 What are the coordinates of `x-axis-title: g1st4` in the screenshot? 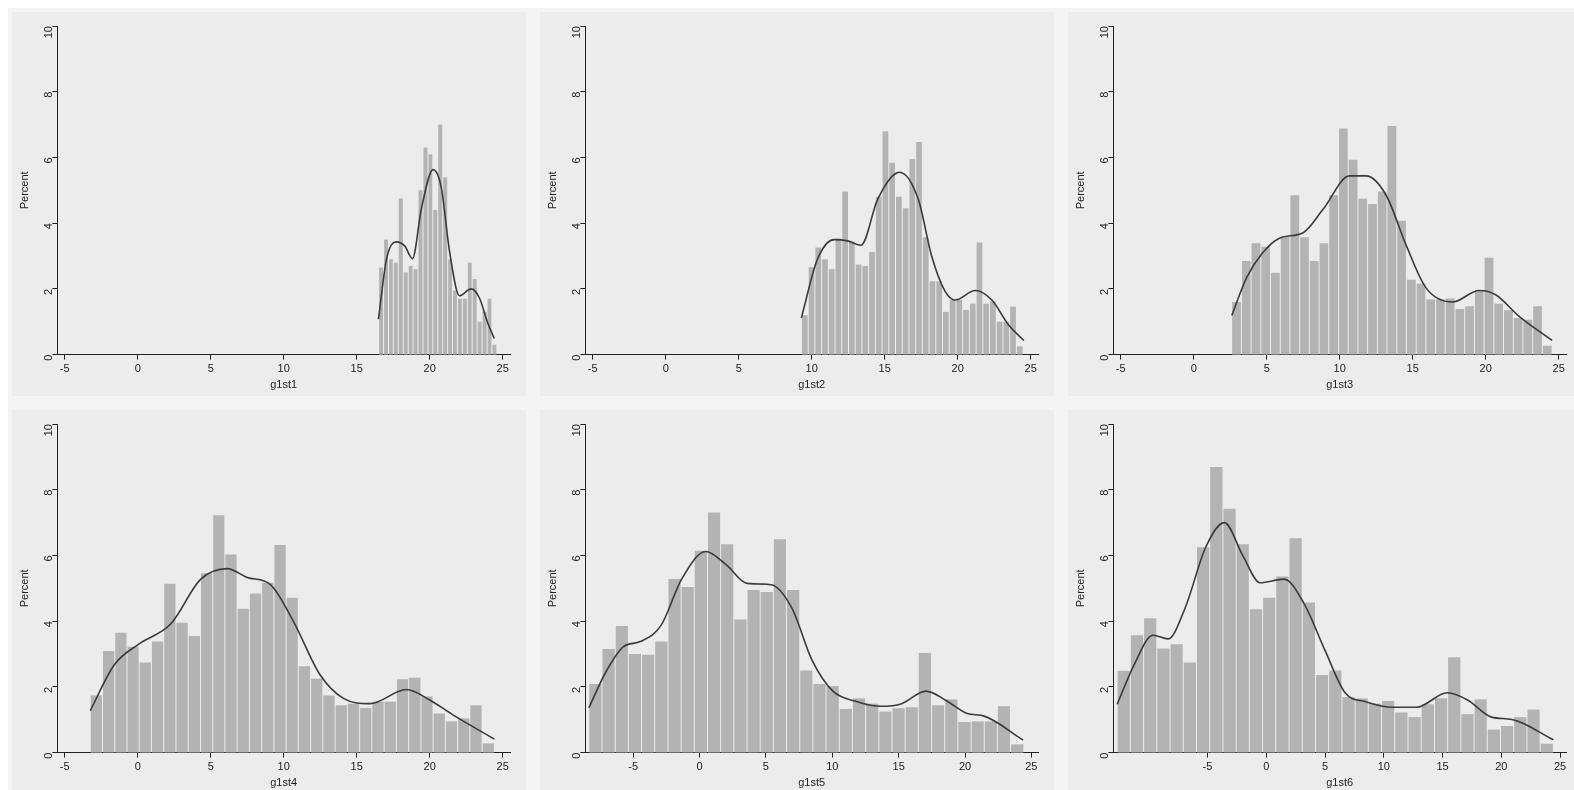 It's located at (284, 782).